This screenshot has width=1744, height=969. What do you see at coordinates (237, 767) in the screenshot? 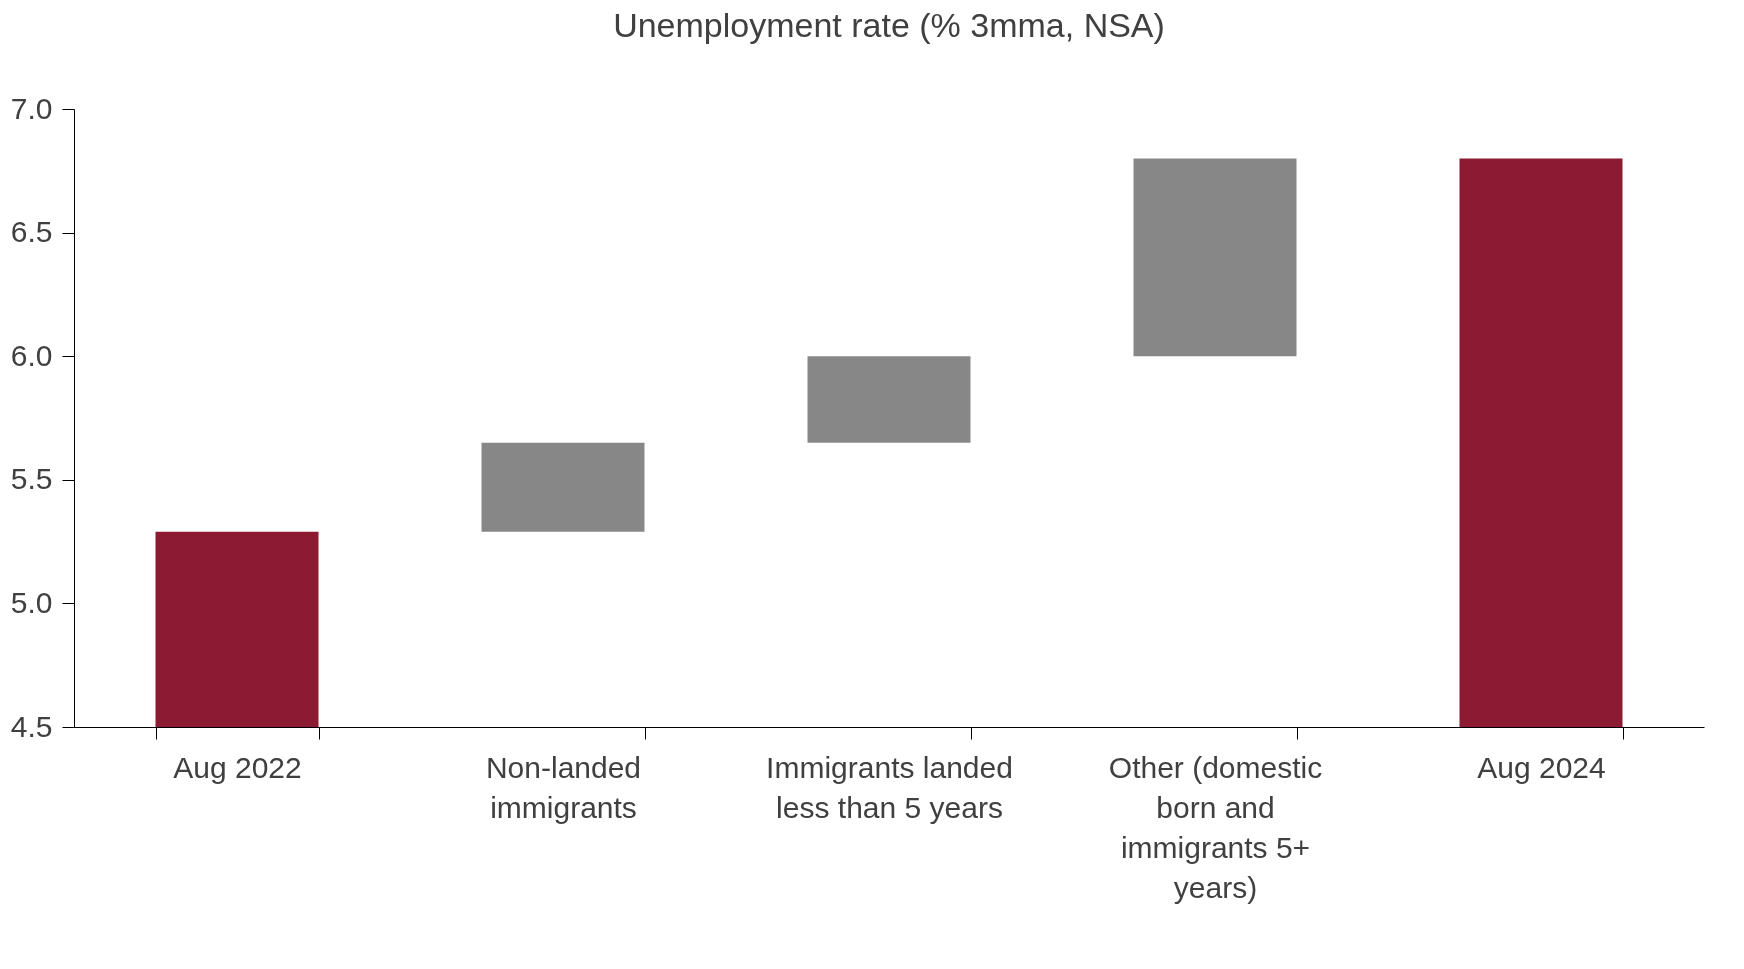
I see `x-tick-label: Aug 2022` at bounding box center [237, 767].